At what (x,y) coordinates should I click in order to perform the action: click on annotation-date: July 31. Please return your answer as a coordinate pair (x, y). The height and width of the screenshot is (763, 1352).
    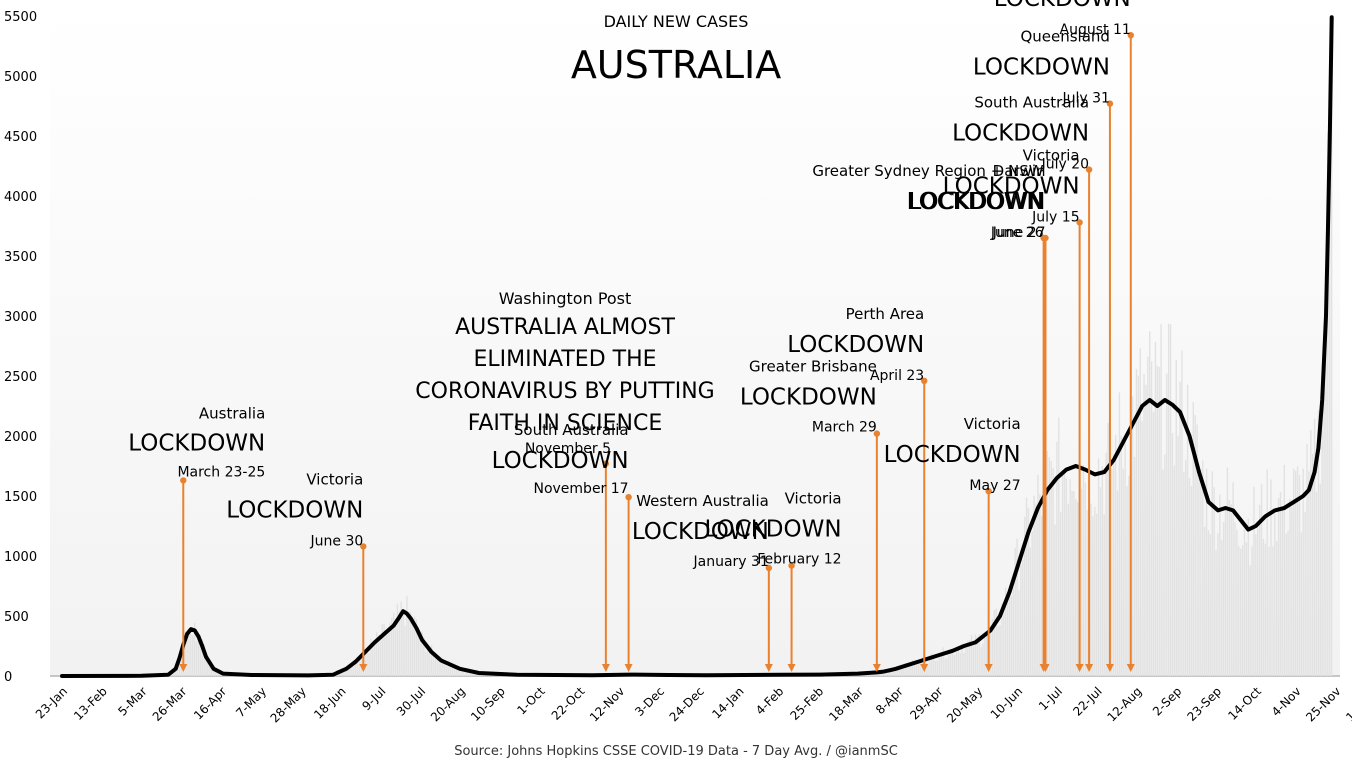
    Looking at the image, I should click on (1085, 99).